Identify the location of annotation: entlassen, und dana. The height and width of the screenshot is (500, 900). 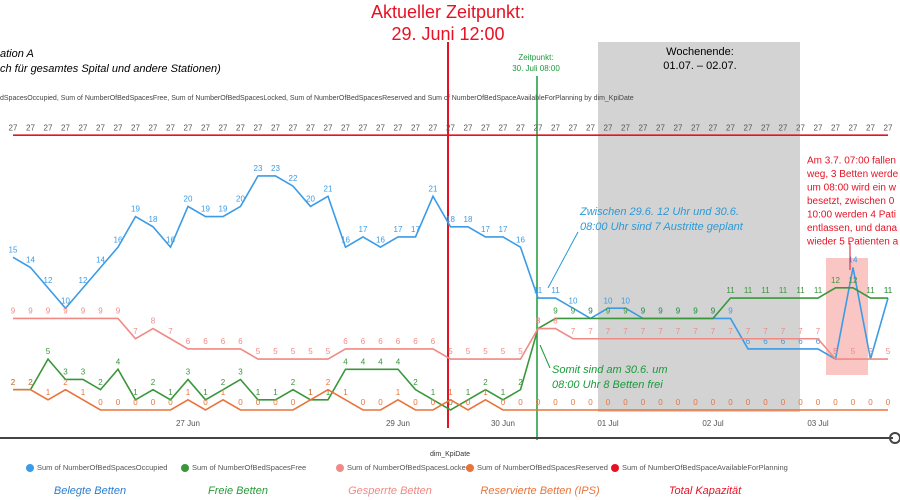
(852, 228).